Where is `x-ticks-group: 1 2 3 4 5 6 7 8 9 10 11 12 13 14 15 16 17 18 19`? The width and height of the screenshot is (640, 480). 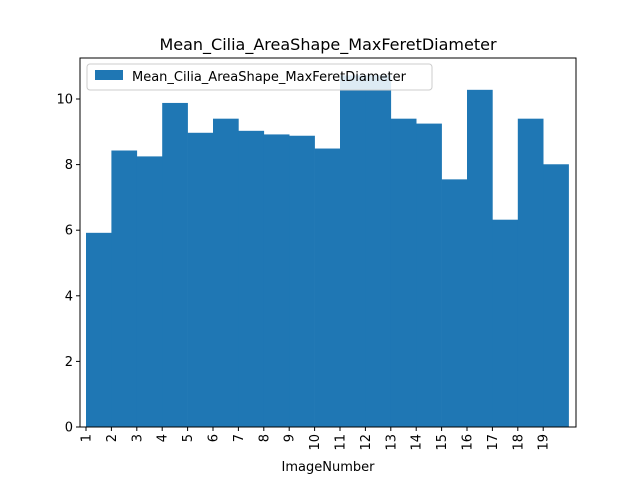
x-ticks-group: 1 2 3 4 5 6 7 8 9 10 11 12 13 14 15 16 17 18 19 is located at coordinates (316, 439).